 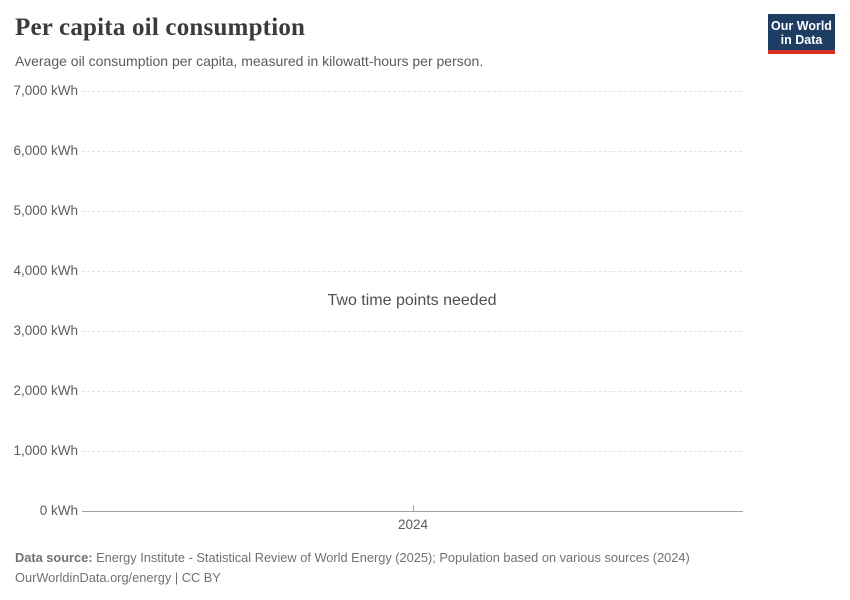 I want to click on y-axis-tick-label: 3,000 kWh, so click(x=45, y=330).